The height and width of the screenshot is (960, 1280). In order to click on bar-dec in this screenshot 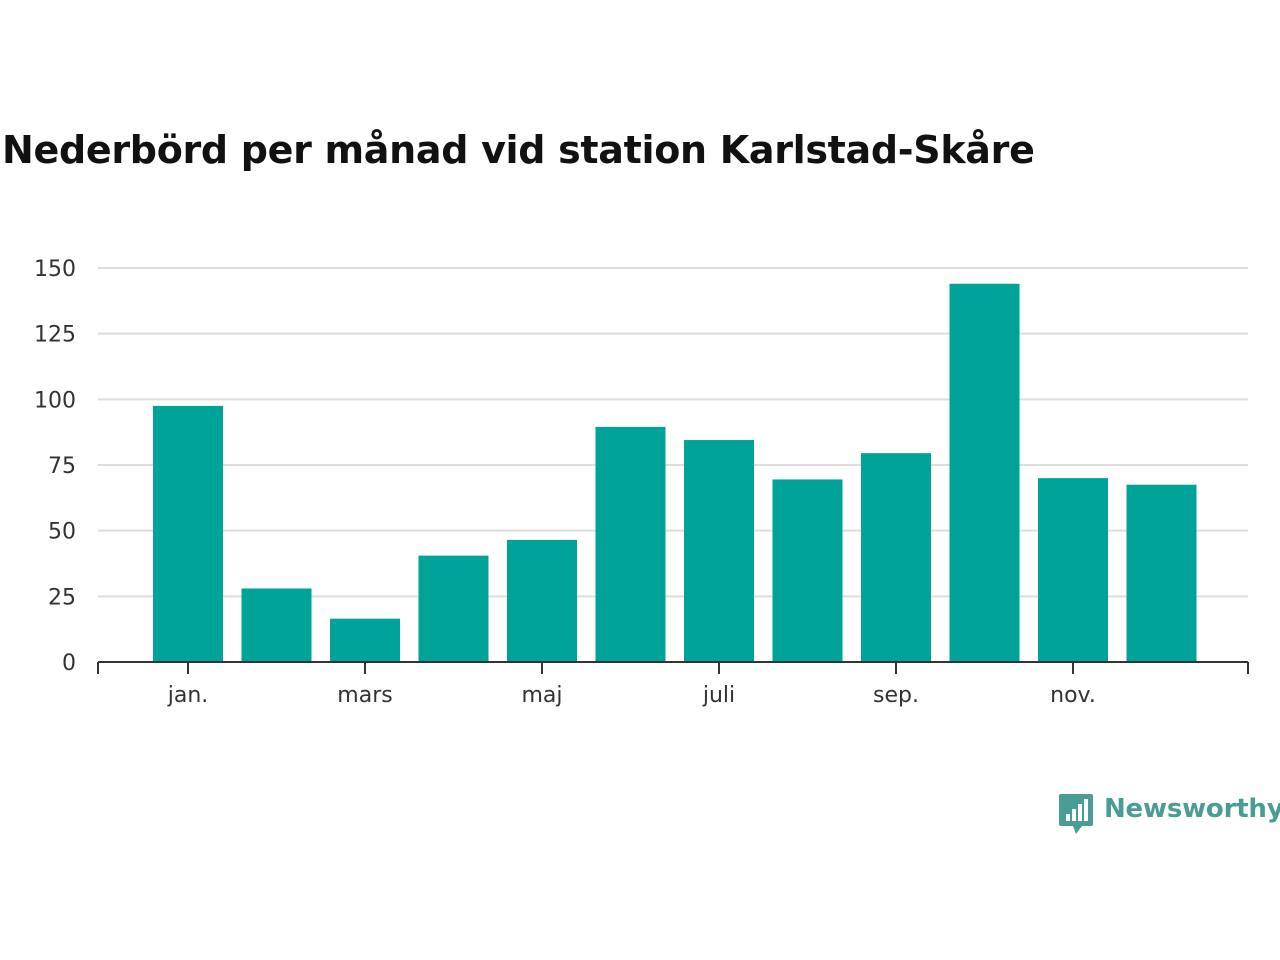, I will do `click(1161, 573)`.